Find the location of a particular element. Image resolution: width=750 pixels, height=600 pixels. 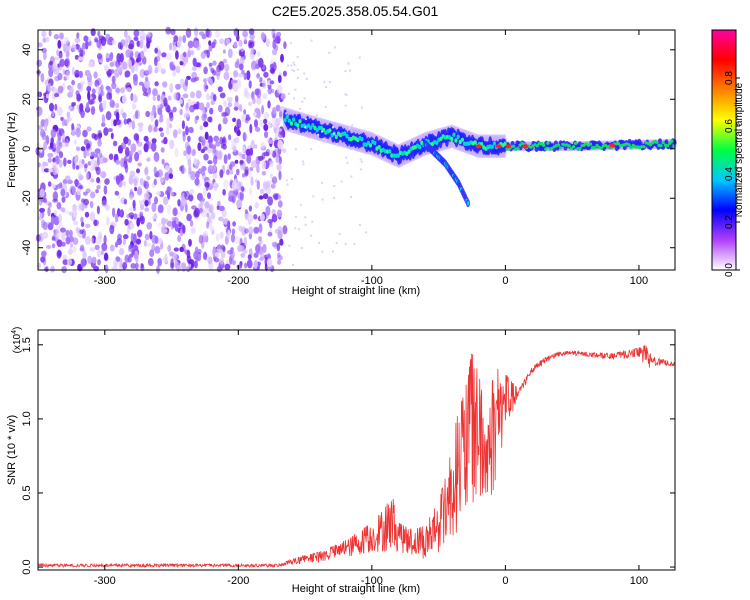

snr-x-tick-label: -300 is located at coordinates (105, 581).